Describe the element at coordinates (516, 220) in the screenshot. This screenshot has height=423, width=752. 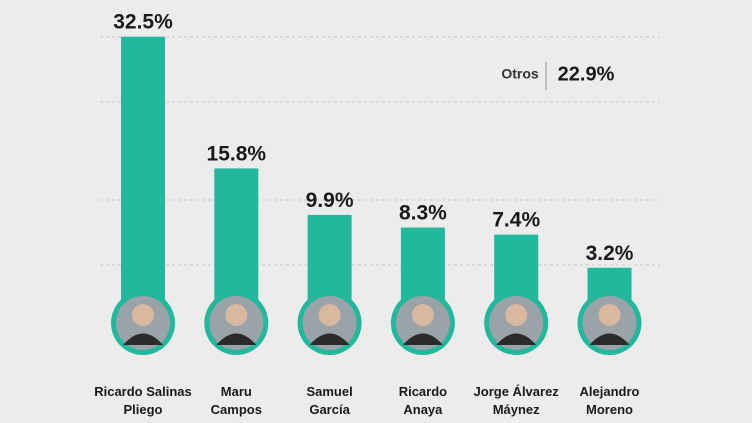
I see `value-label: 7.4%` at that location.